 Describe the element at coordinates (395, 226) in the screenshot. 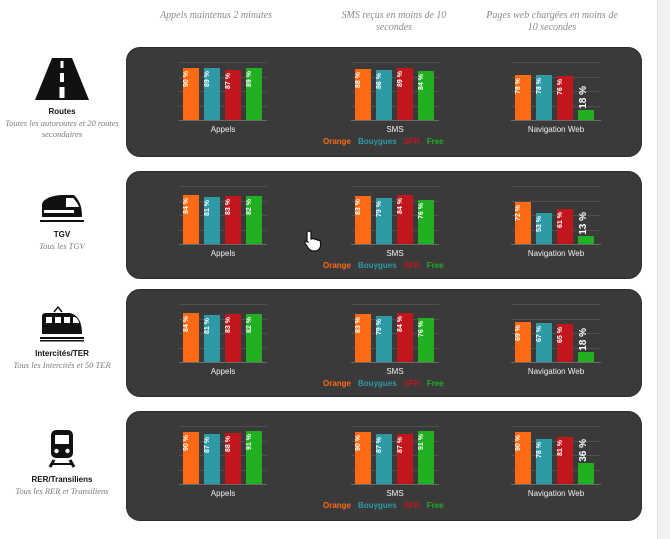

I see `bar-group-sms: 83 % 79 % 84 % 76 % SMS` at that location.